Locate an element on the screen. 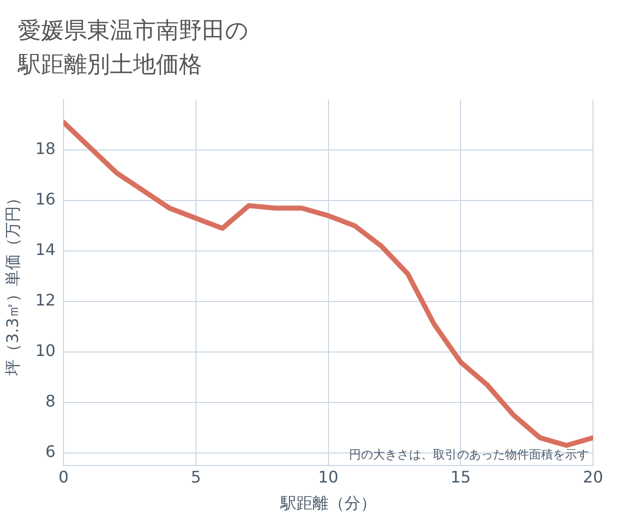 The image size is (621, 530). x-tick-label: 20 is located at coordinates (593, 476).